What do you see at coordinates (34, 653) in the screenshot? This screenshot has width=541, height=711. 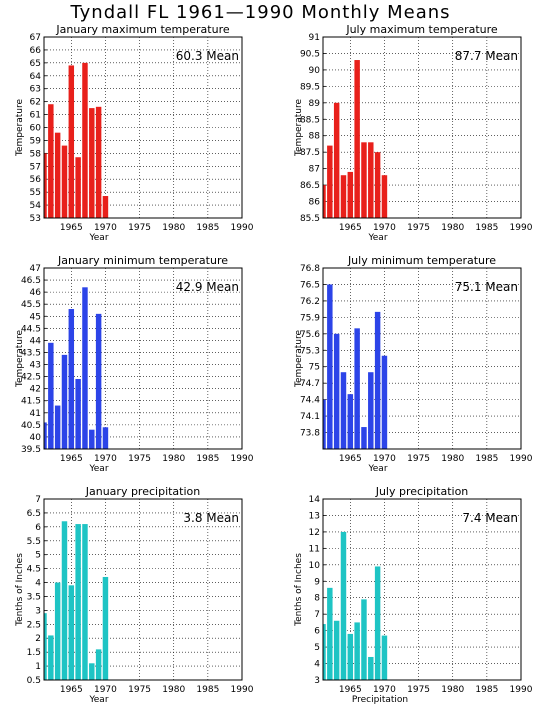 I see `y-tick-label: 1.5` at bounding box center [34, 653].